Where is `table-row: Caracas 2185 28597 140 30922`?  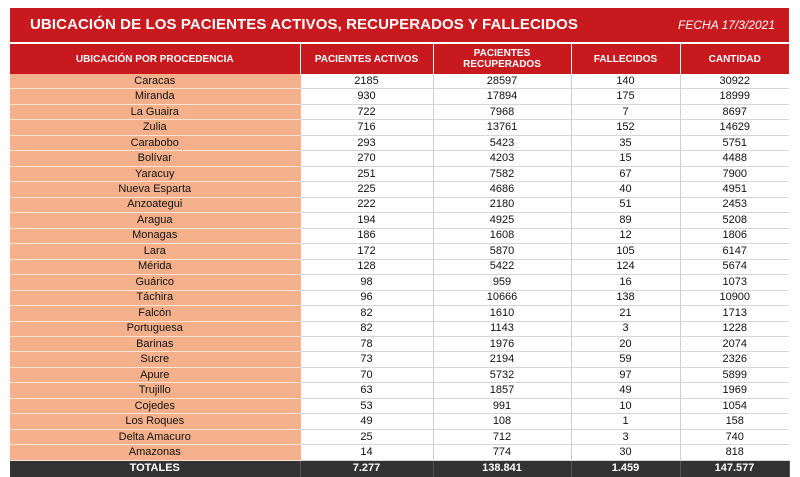 table-row: Caracas 2185 28597 140 30922 is located at coordinates (399, 82).